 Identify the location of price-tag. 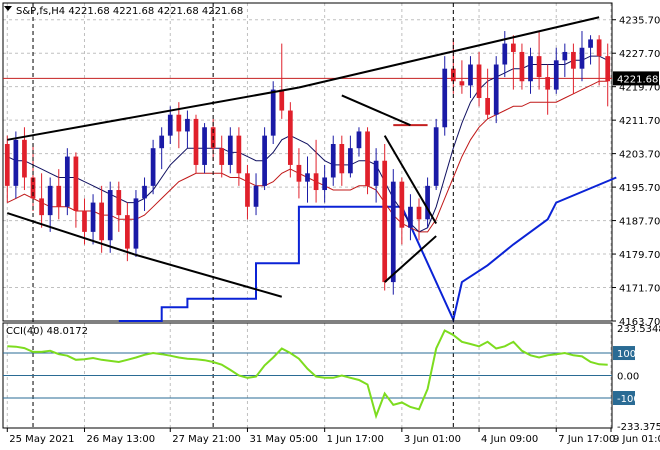
(636, 78).